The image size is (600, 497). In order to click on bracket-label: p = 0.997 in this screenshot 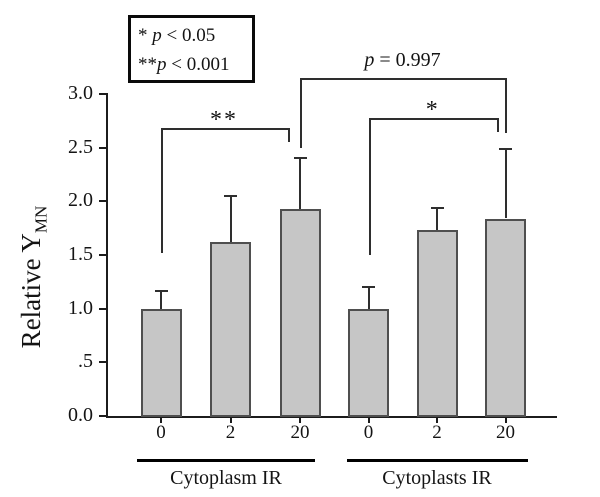, I will do `click(402, 60)`.